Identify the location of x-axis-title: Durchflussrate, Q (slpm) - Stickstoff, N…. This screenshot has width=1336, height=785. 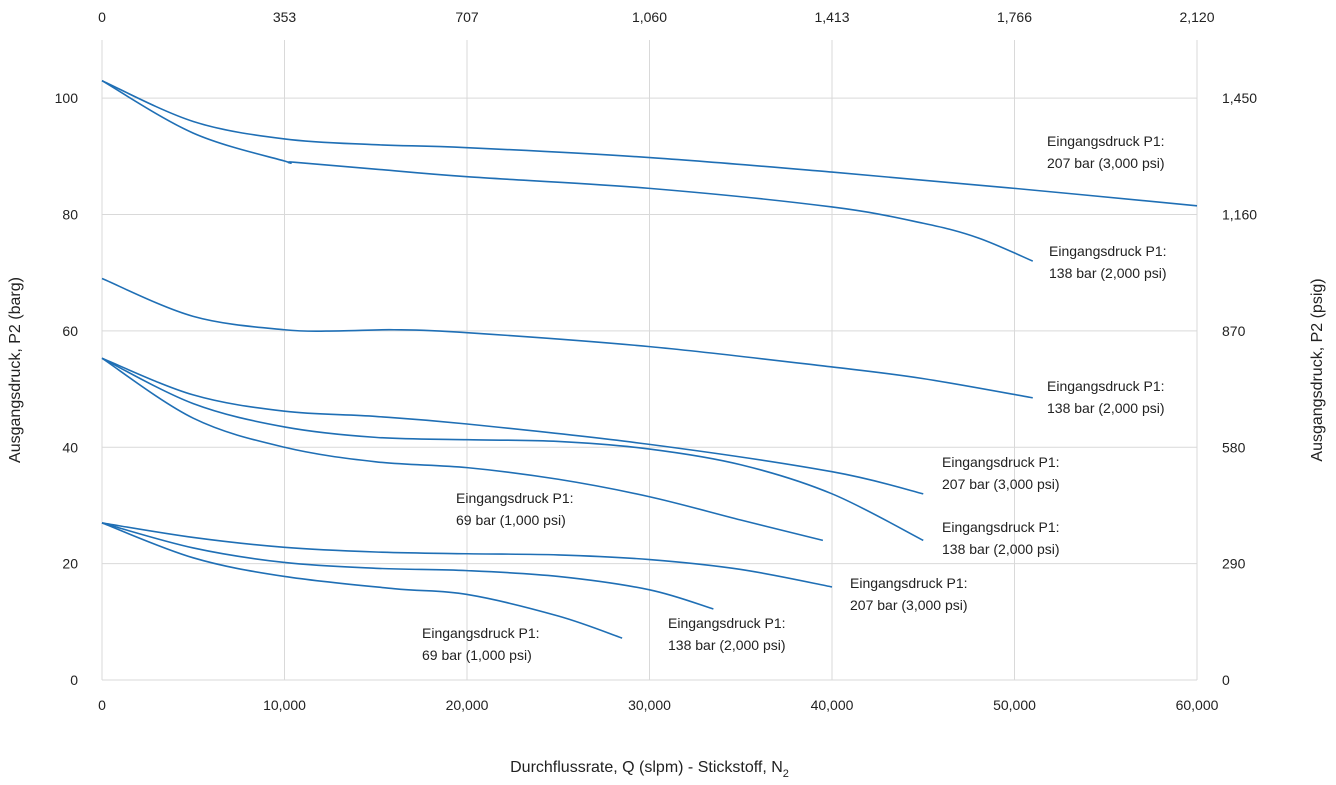
(649, 769).